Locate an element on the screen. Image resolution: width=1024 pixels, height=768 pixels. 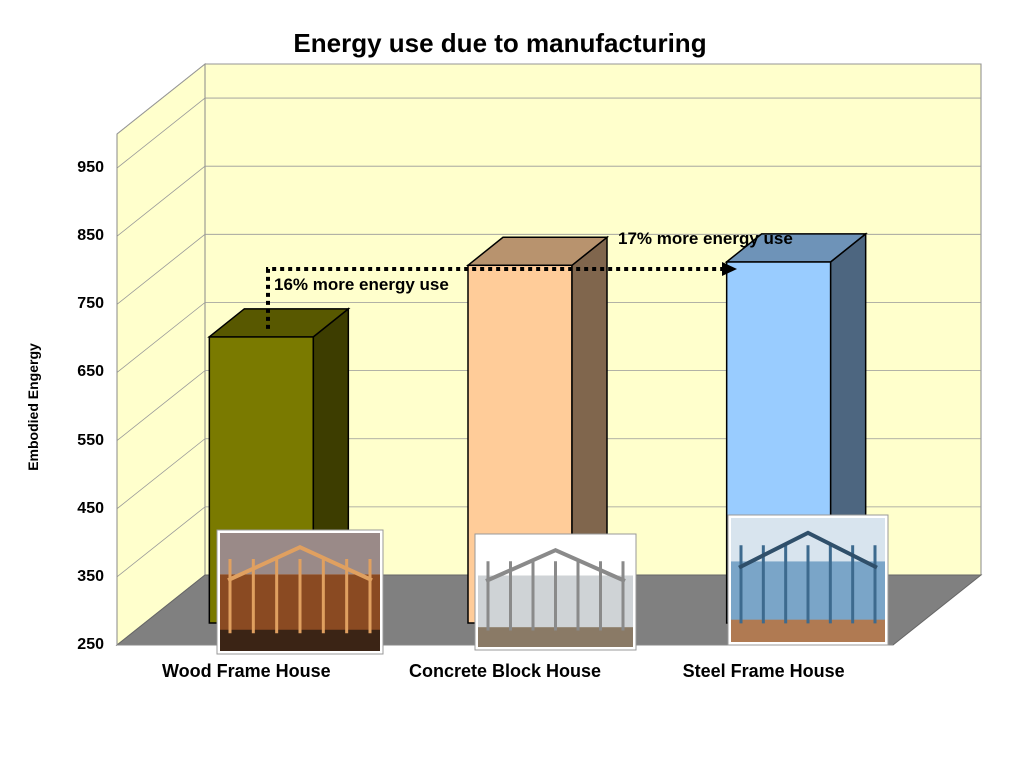
x-tick-label: Wood Frame House is located at coordinates (246, 671).